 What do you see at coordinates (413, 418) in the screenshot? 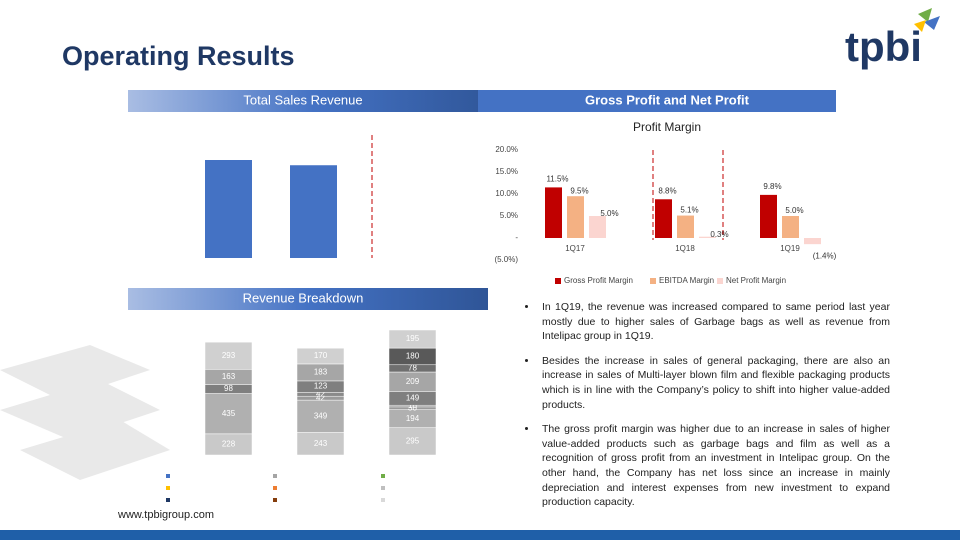
I see `data-label: 194` at bounding box center [413, 418].